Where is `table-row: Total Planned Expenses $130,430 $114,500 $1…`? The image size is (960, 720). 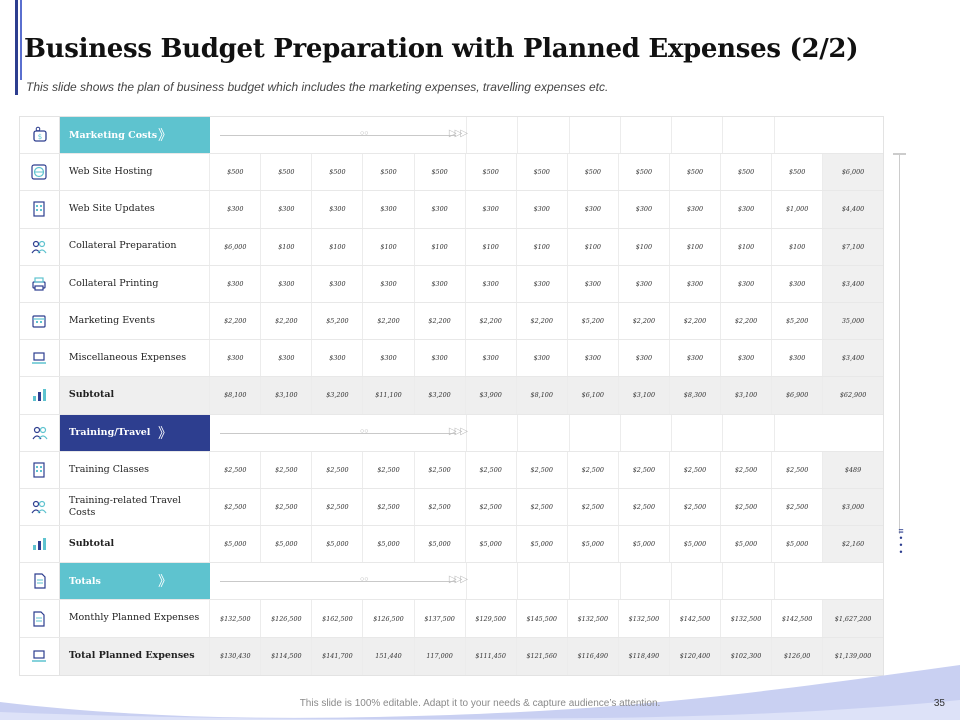 table-row: Total Planned Expenses $130,430 $114,500 $1… is located at coordinates (451, 656).